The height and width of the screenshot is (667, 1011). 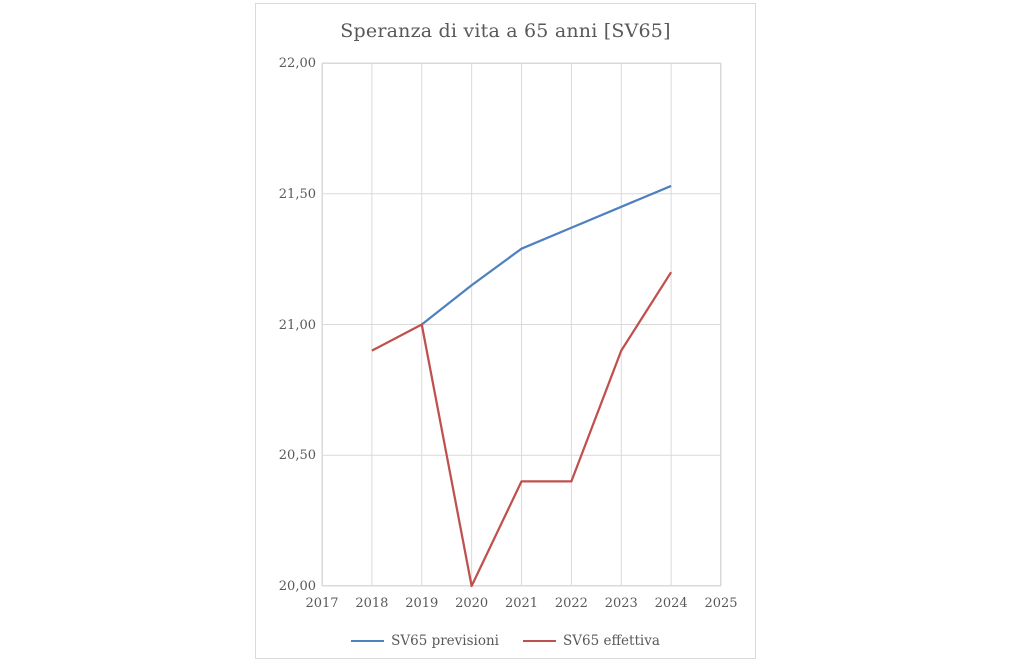 What do you see at coordinates (505, 31) in the screenshot?
I see `chart-title: Speranza di vita a 65 anni [SV65]` at bounding box center [505, 31].